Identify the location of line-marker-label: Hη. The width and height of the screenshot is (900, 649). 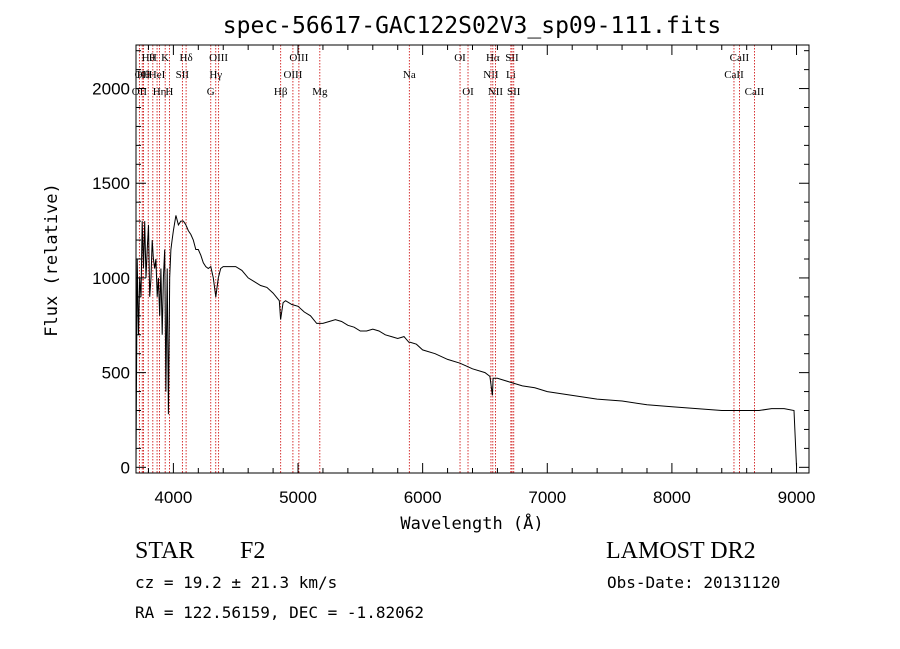
(160, 92).